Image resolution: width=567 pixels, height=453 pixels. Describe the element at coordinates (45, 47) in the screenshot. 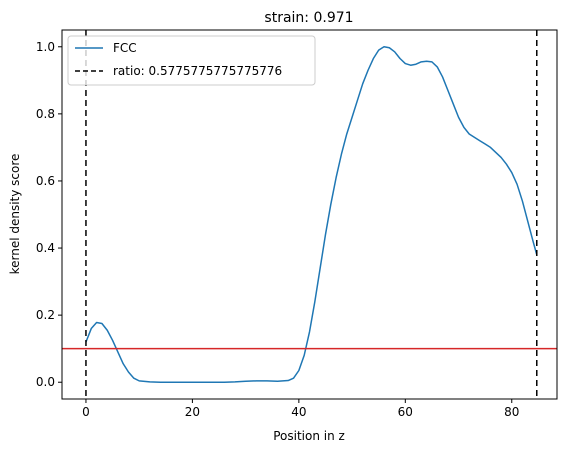

I see `y-tick-label: 1.0` at that location.